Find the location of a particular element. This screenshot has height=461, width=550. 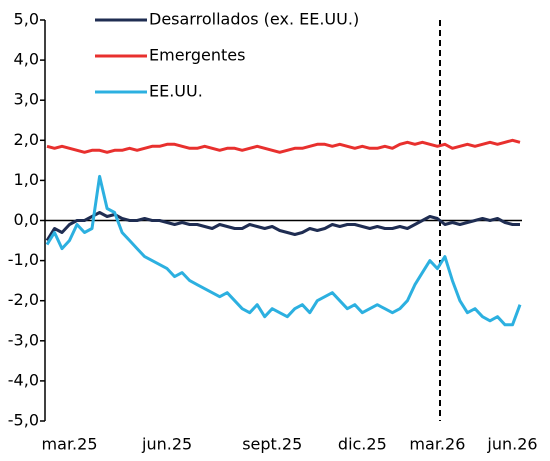

x-tick-label: sept.25 is located at coordinates (272, 444).